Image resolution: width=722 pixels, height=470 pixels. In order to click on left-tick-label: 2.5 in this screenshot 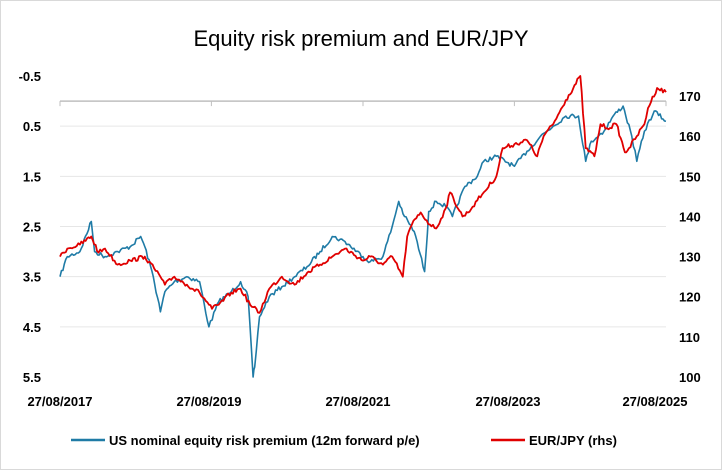, I will do `click(32, 227)`.